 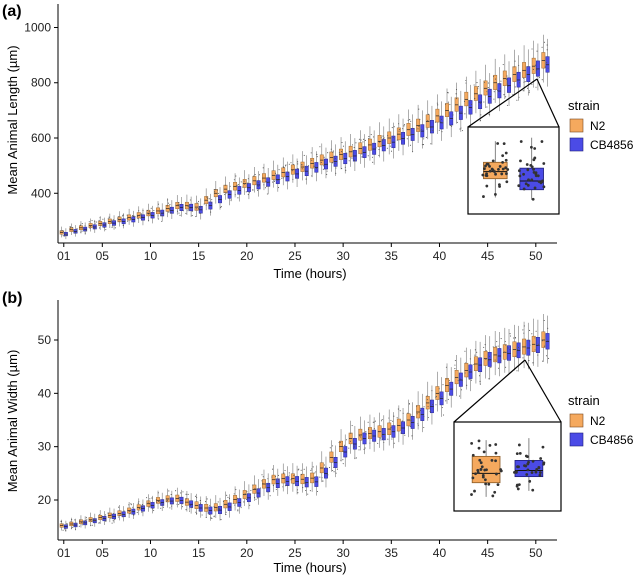 I want to click on y-axis-title-a: Mean Animal Length (µm), so click(x=12, y=119).